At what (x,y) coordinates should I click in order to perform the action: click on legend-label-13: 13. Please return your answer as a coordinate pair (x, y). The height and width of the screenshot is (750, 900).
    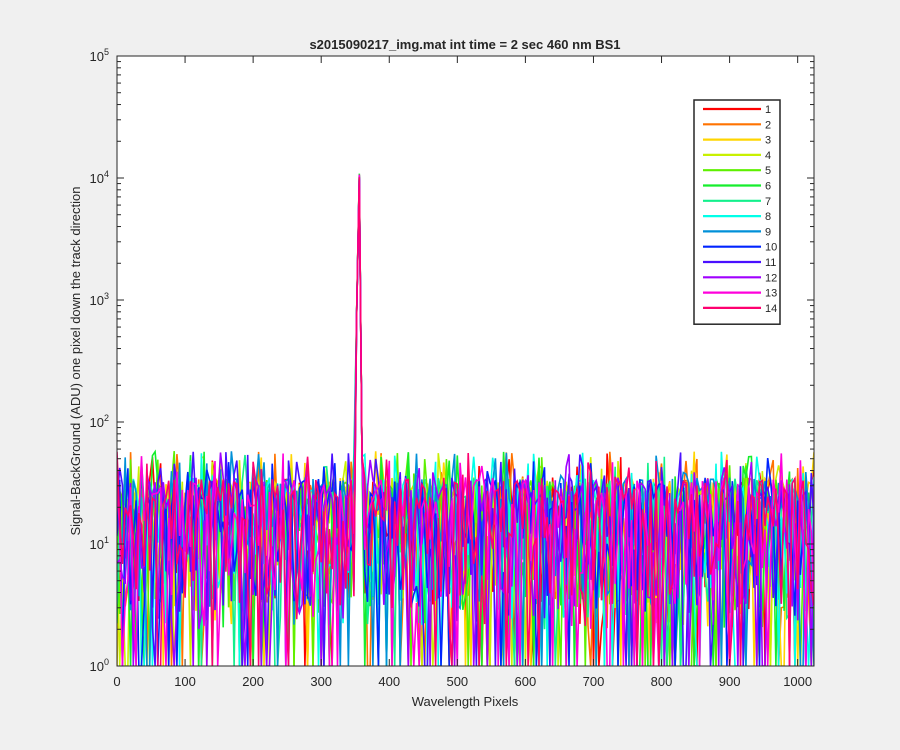
    Looking at the image, I should click on (771, 294).